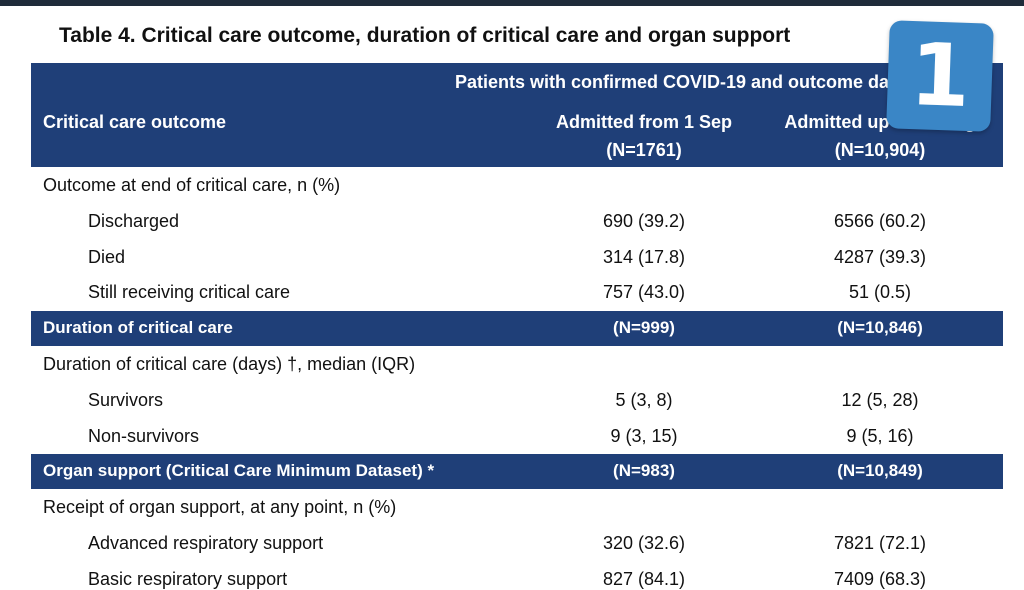  What do you see at coordinates (206, 543) in the screenshot?
I see `row-label: Advanced respiratory support` at bounding box center [206, 543].